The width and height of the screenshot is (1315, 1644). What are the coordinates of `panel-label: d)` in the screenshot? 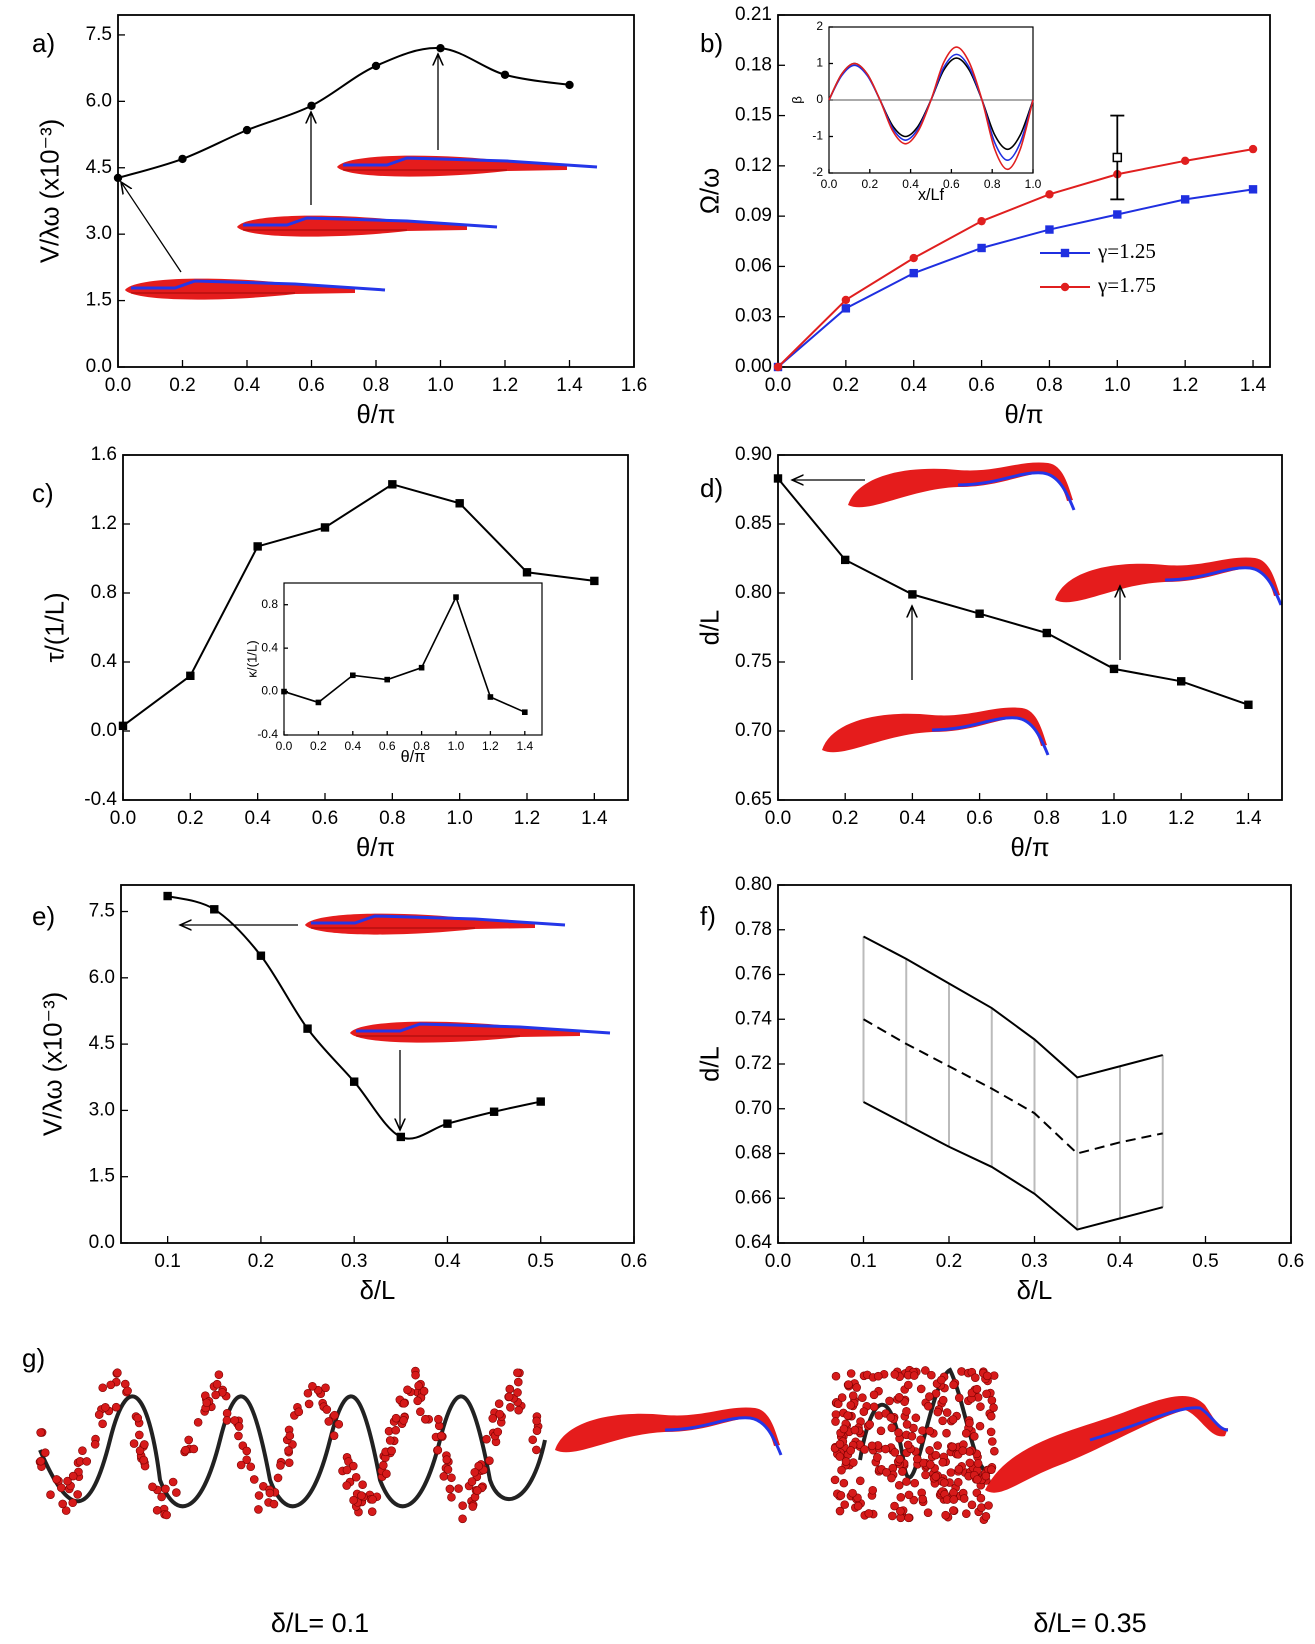 It's located at (711, 488).